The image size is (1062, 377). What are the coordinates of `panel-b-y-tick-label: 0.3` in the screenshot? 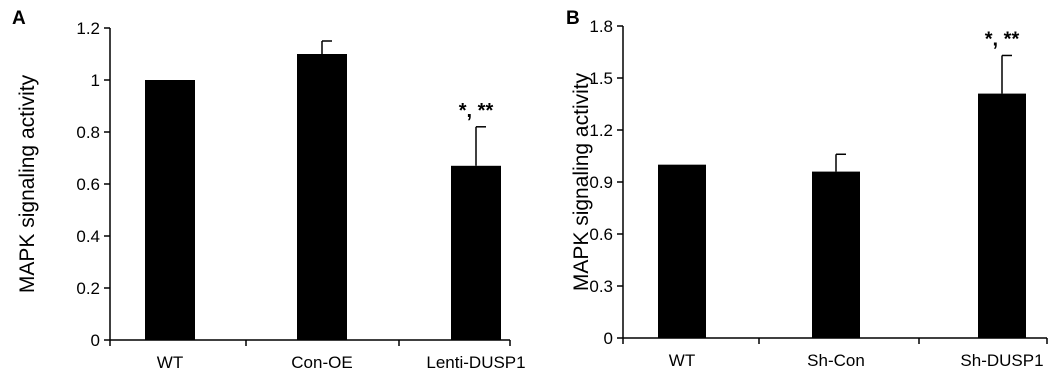 It's located at (601, 286).